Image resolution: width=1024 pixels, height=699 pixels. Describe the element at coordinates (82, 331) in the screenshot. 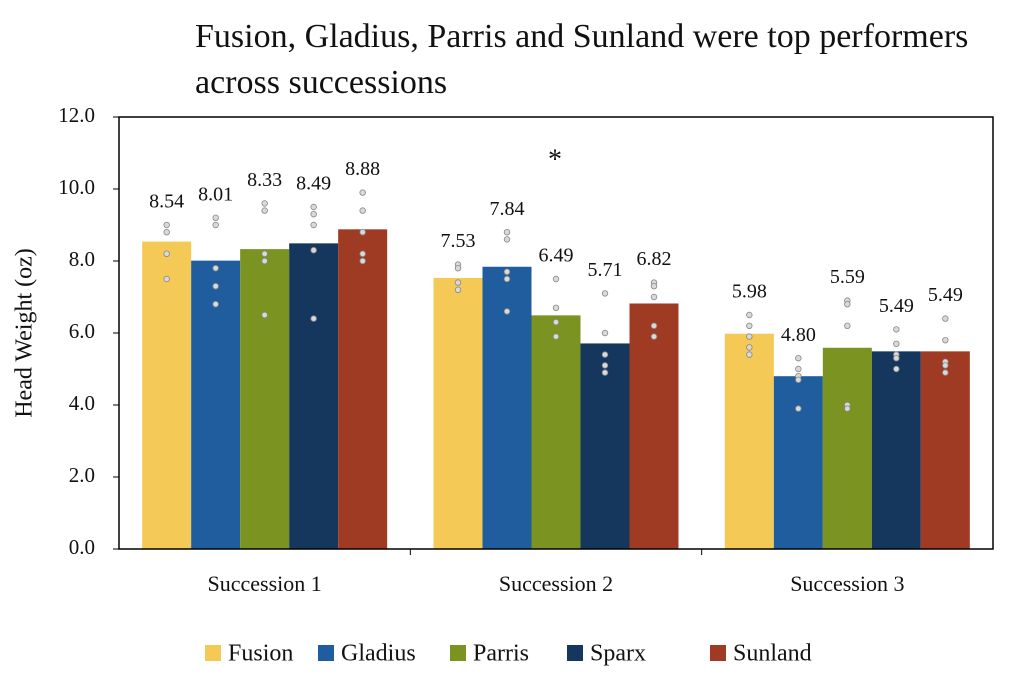

I see `y-tick-label: 6.0` at that location.